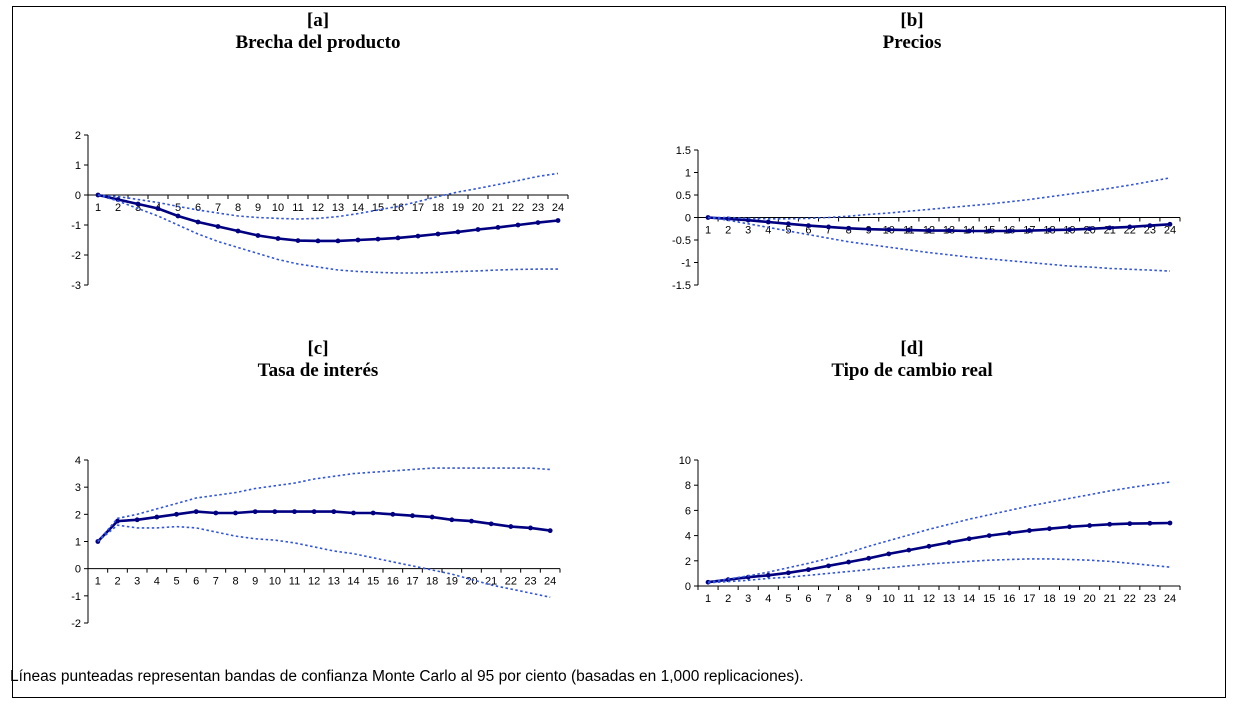  What do you see at coordinates (686, 264) in the screenshot?
I see `panel-b-y-tick-label: -1` at bounding box center [686, 264].